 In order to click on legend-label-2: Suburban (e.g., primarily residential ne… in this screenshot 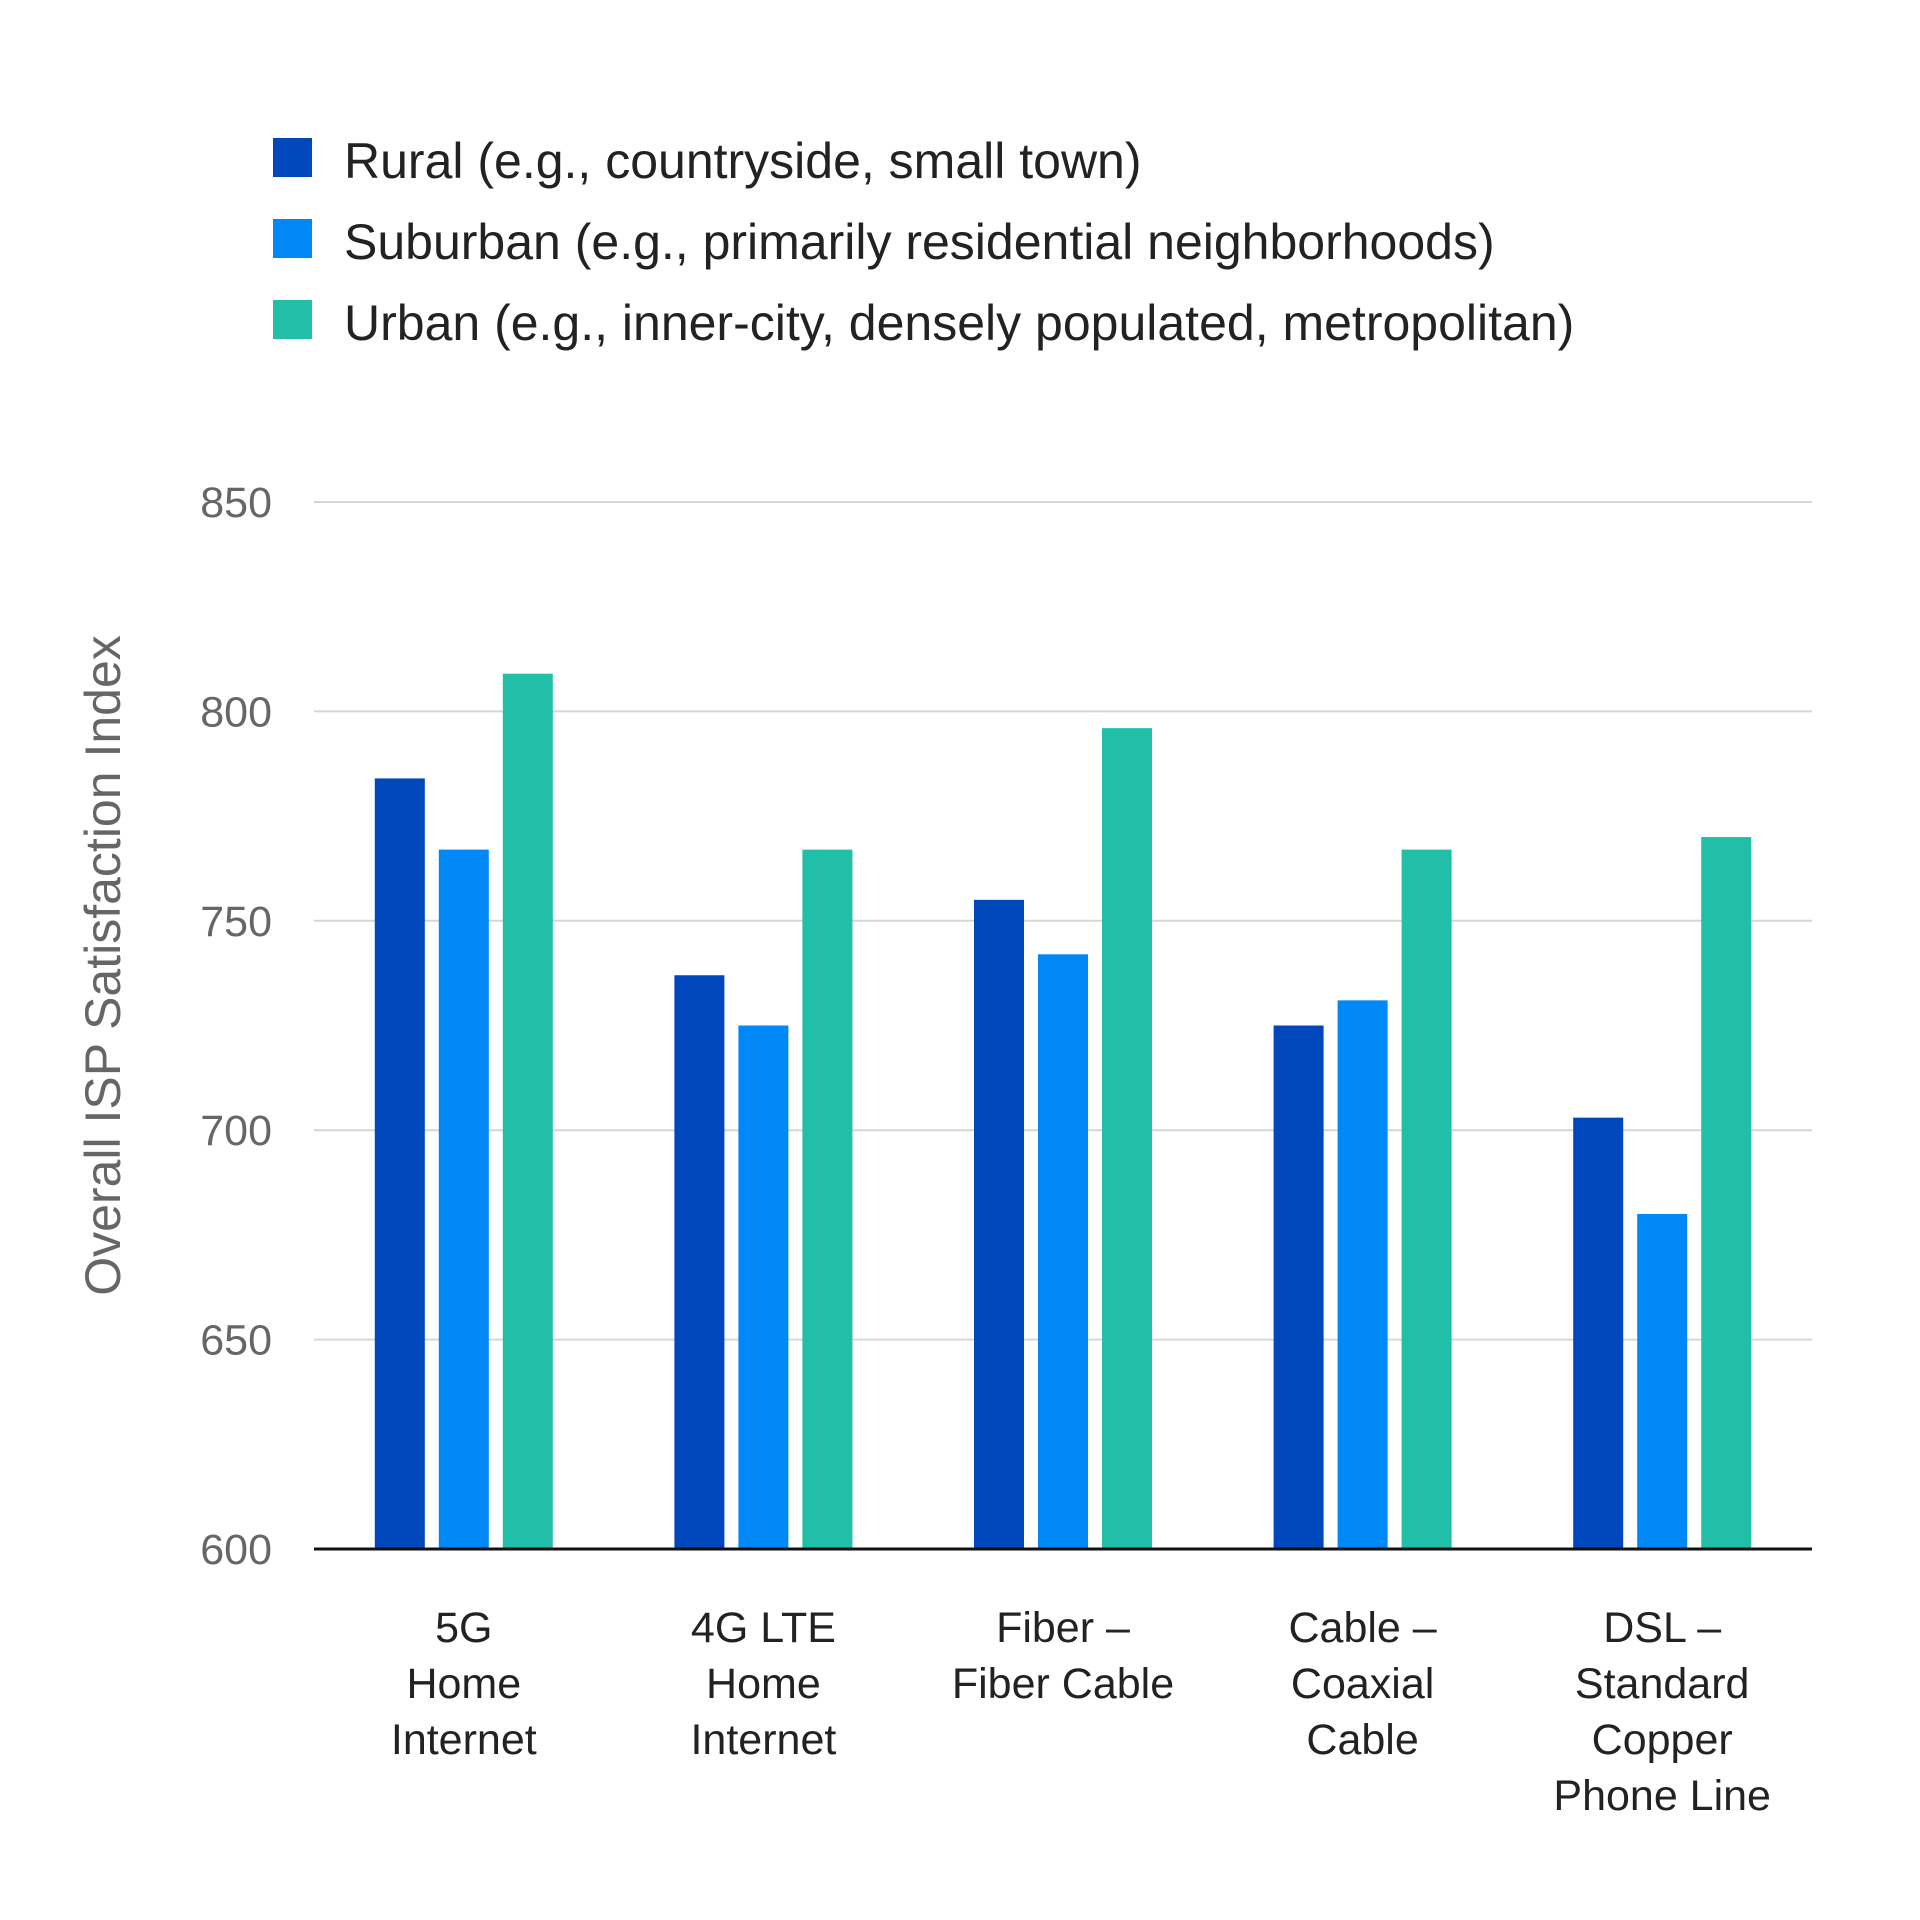, I will do `click(919, 242)`.